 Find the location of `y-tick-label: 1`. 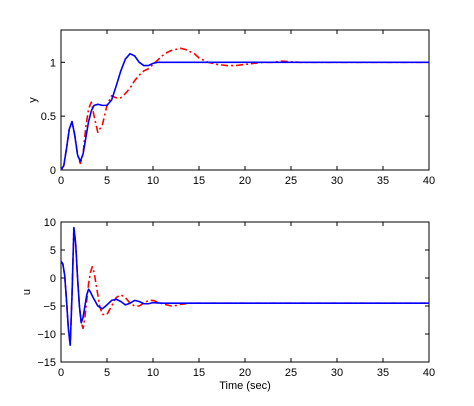

y-tick-label: 1 is located at coordinates (53, 63).